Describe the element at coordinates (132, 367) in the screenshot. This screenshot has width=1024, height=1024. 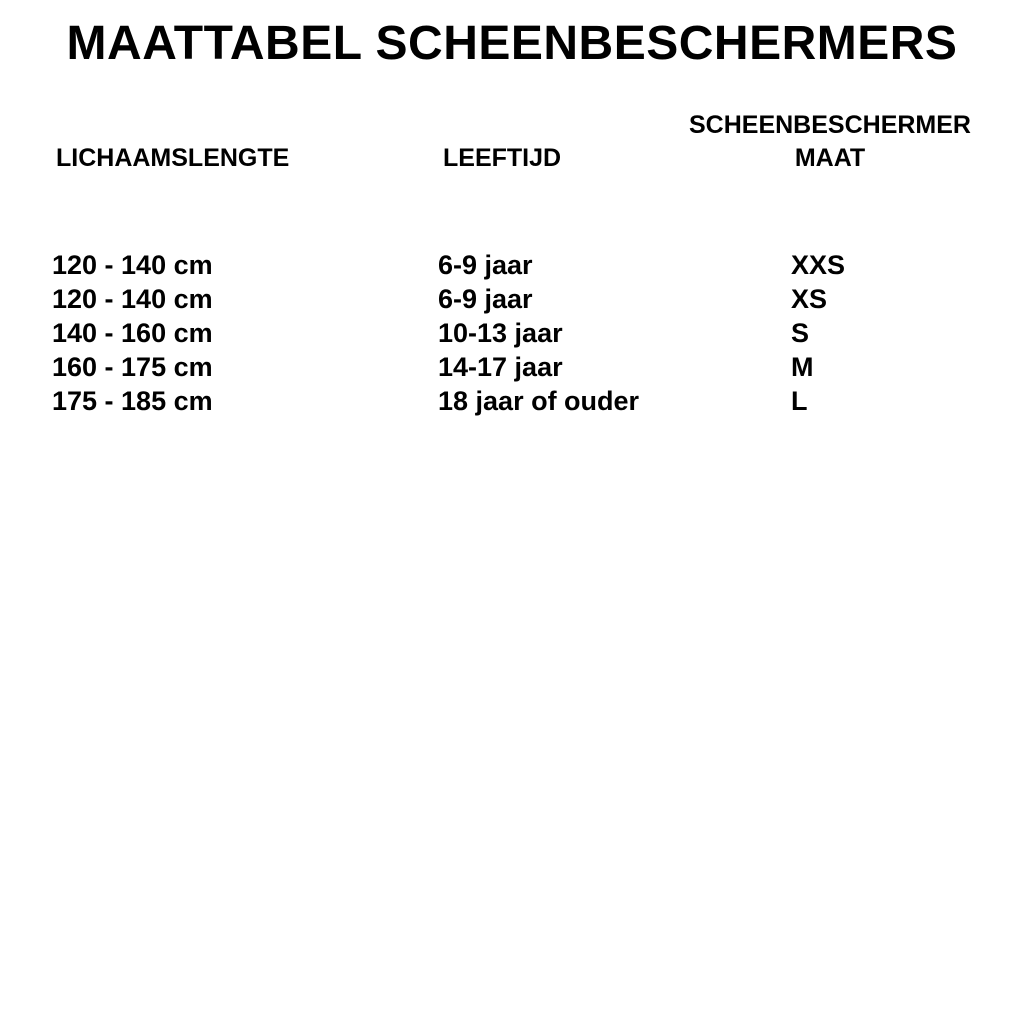
I see `table-cell: 160 - 175 cm` at that location.